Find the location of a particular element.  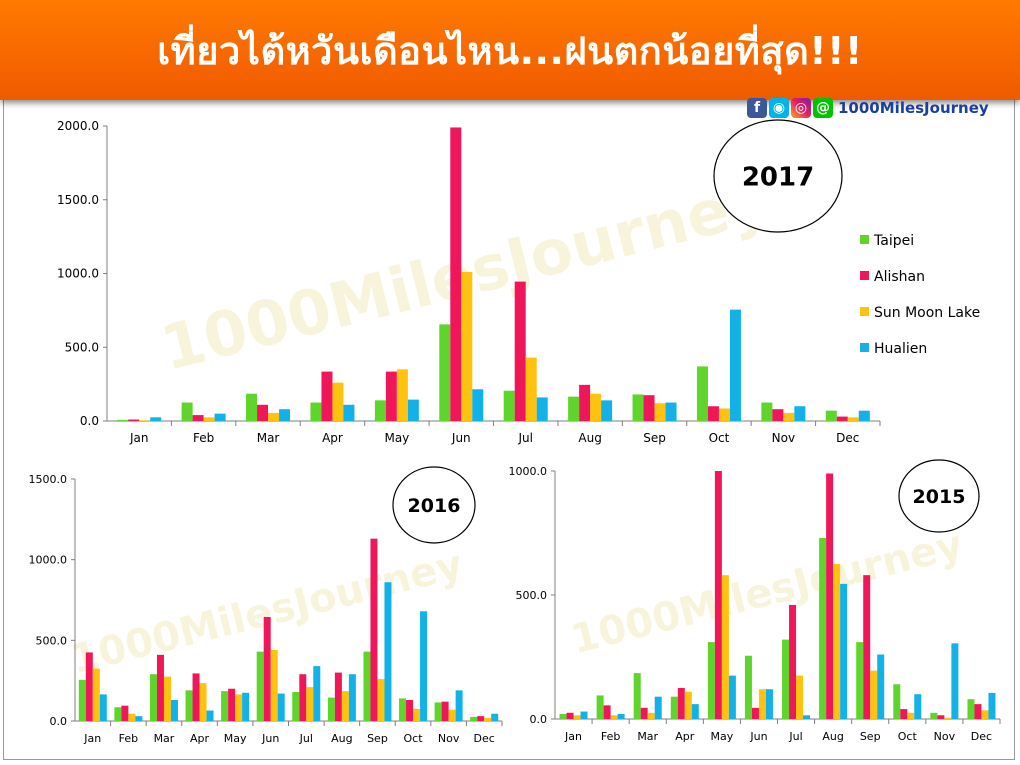

y-tick-label: 0.0 is located at coordinates (89, 421).